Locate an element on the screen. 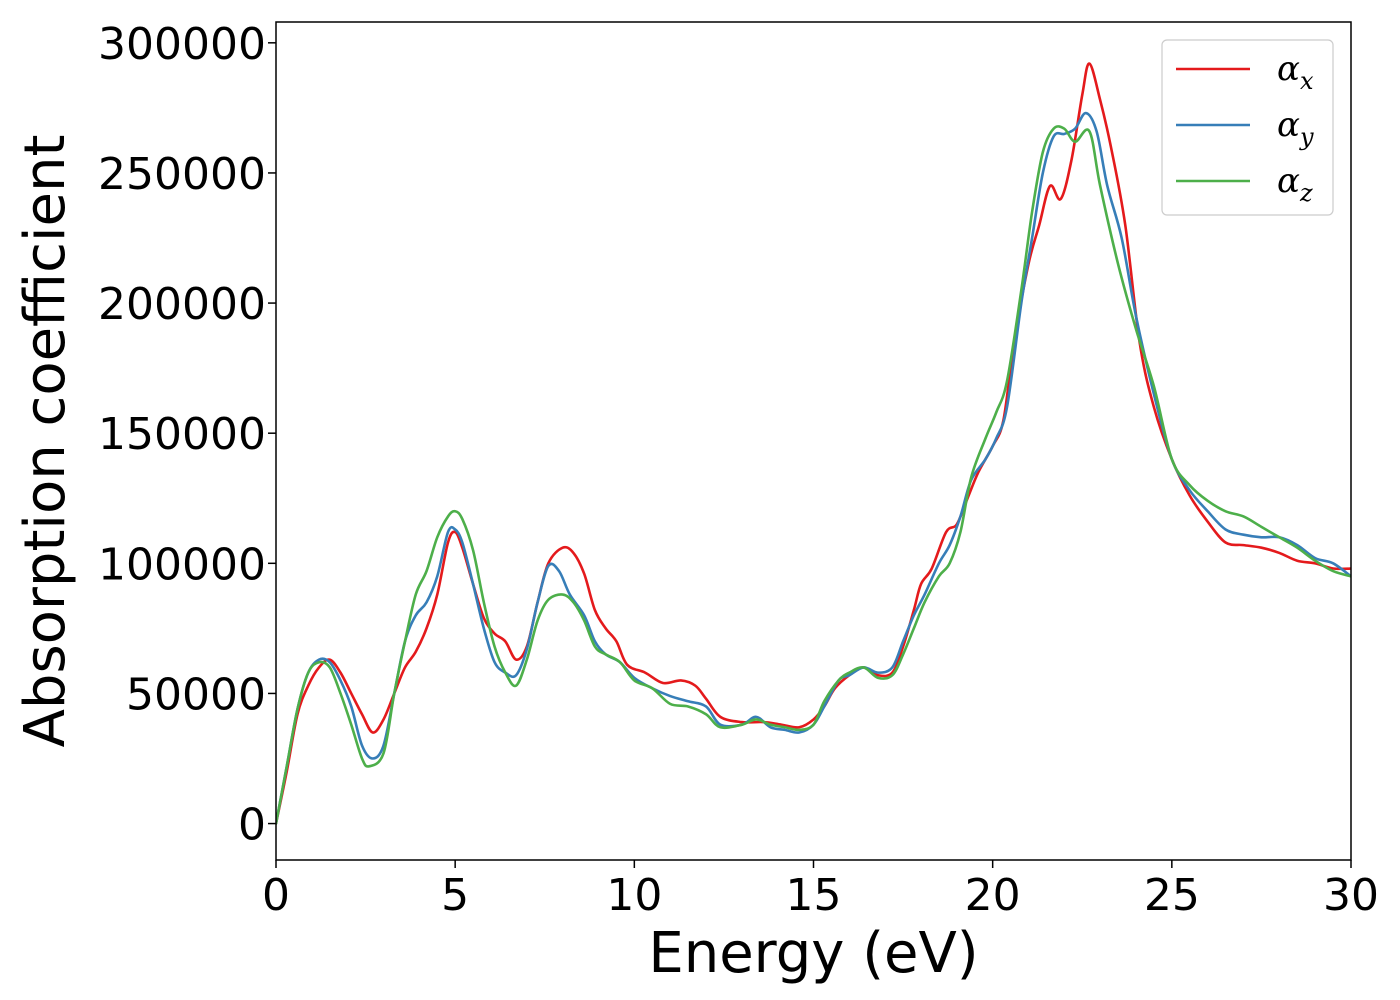 Image resolution: width=1400 pixels, height=1000 pixels. legend: αx αy αz is located at coordinates (1247, 127).